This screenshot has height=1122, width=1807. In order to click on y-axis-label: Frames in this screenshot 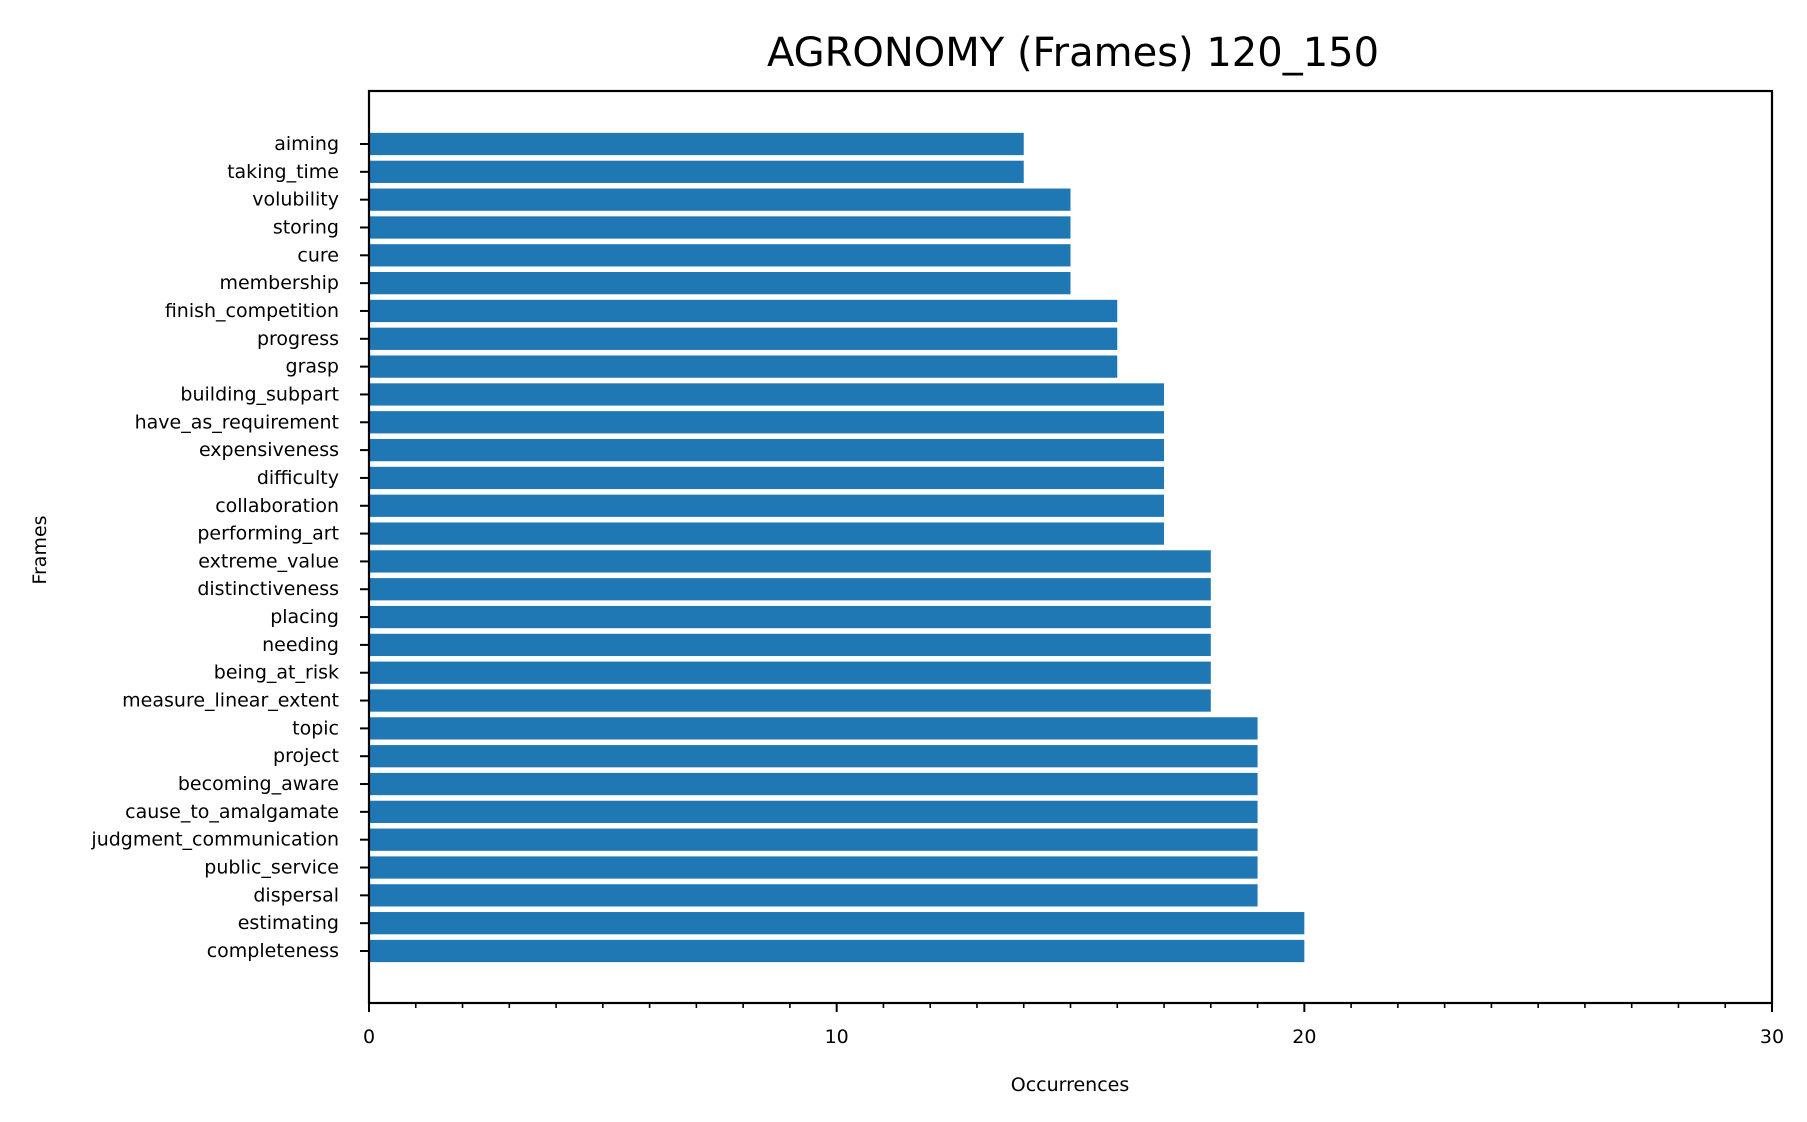, I will do `click(40, 549)`.